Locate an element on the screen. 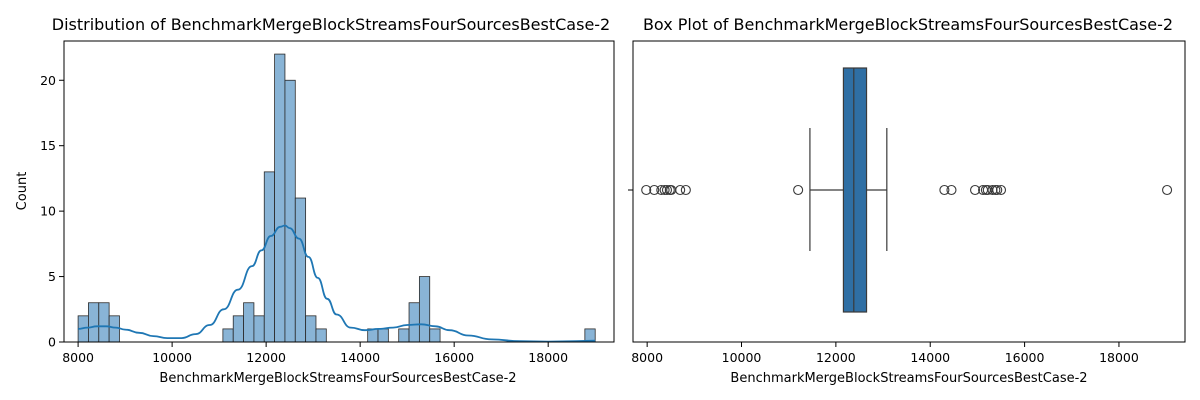  y-tick-label: 10 is located at coordinates (48, 211).